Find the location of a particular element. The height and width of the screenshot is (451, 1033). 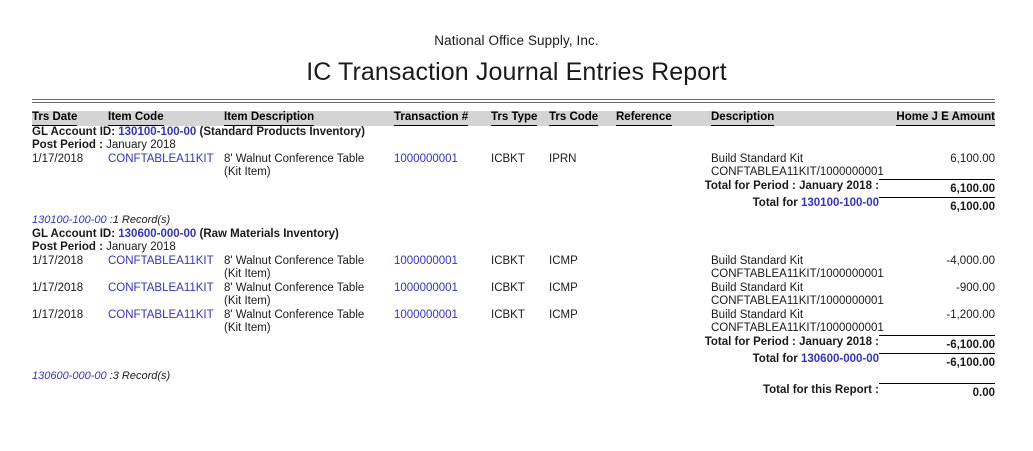

header-top-rules is located at coordinates (513, 101).